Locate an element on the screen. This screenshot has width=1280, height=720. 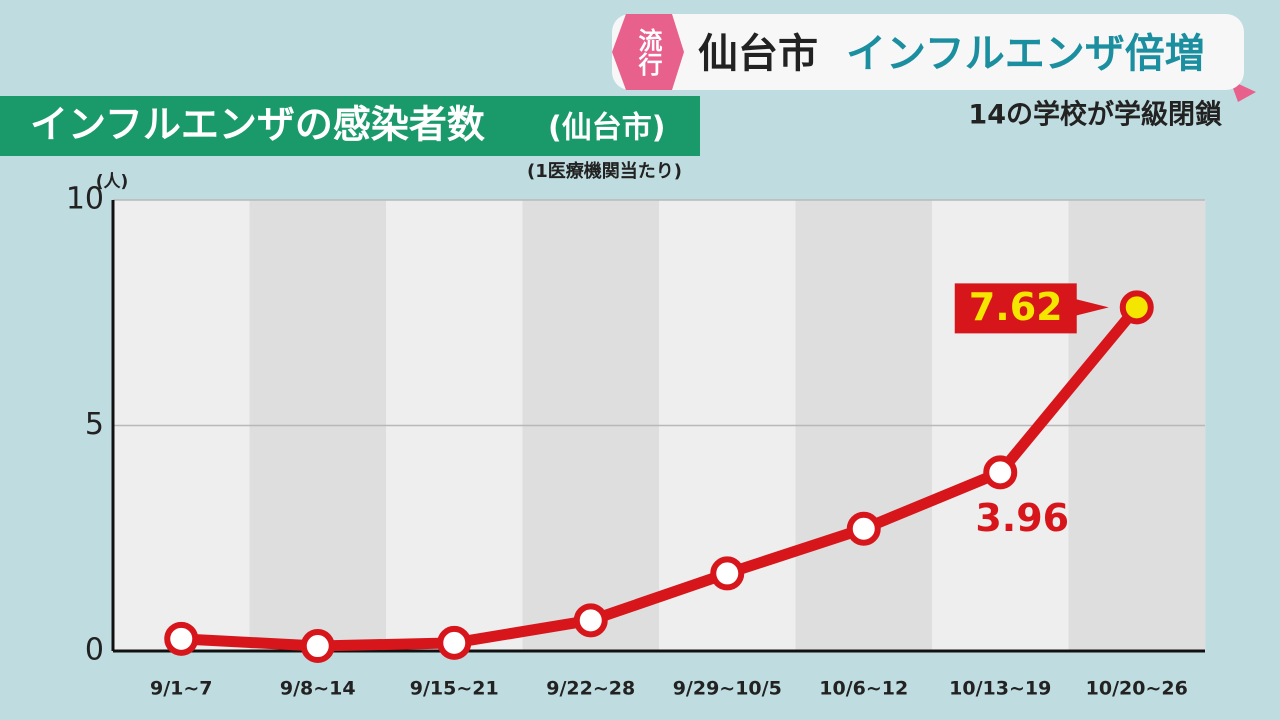
value-label-box is located at coordinates (1031, 308).